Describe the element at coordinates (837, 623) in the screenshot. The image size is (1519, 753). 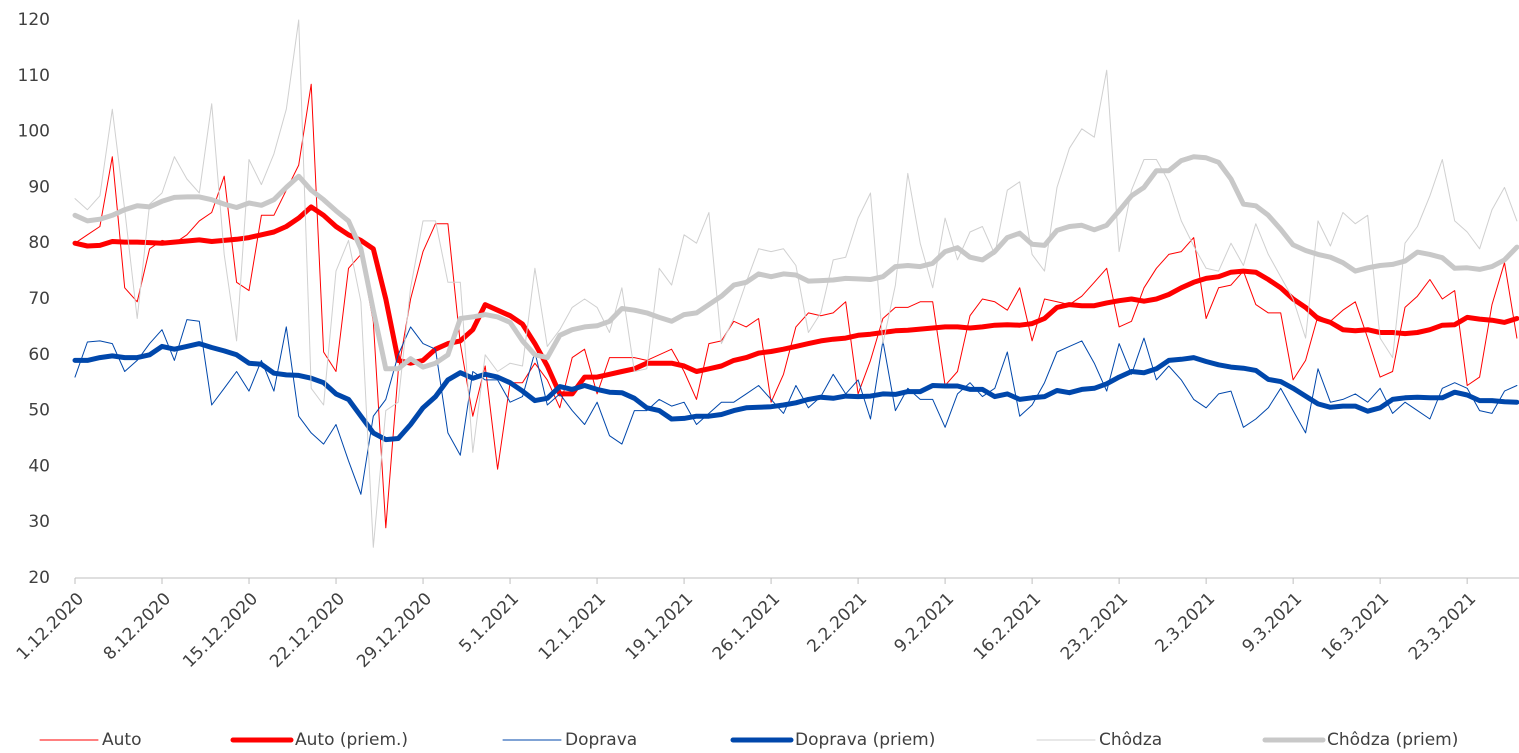
I see `x-tick-label: 2.2.2021` at that location.